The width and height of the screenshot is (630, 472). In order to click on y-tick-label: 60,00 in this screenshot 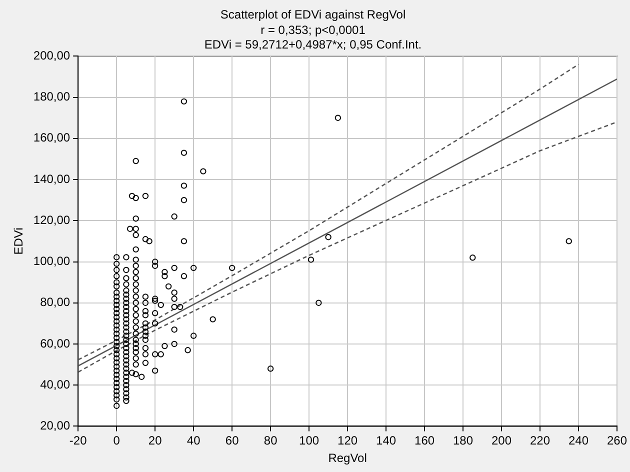, I will do `click(55, 343)`.